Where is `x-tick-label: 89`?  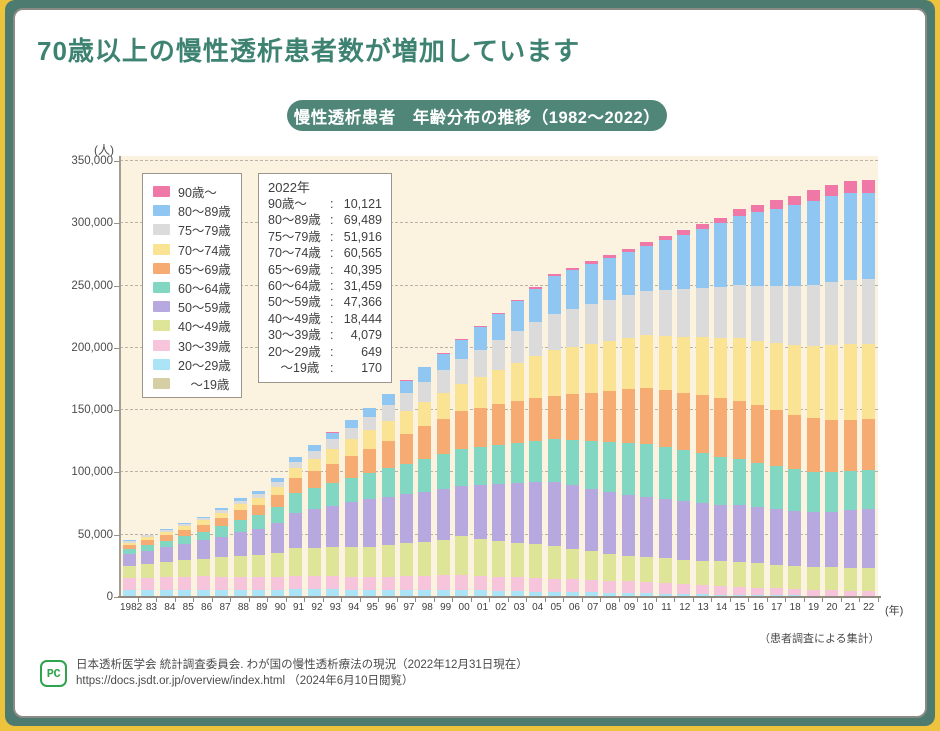 x-tick-label: 89 is located at coordinates (262, 607).